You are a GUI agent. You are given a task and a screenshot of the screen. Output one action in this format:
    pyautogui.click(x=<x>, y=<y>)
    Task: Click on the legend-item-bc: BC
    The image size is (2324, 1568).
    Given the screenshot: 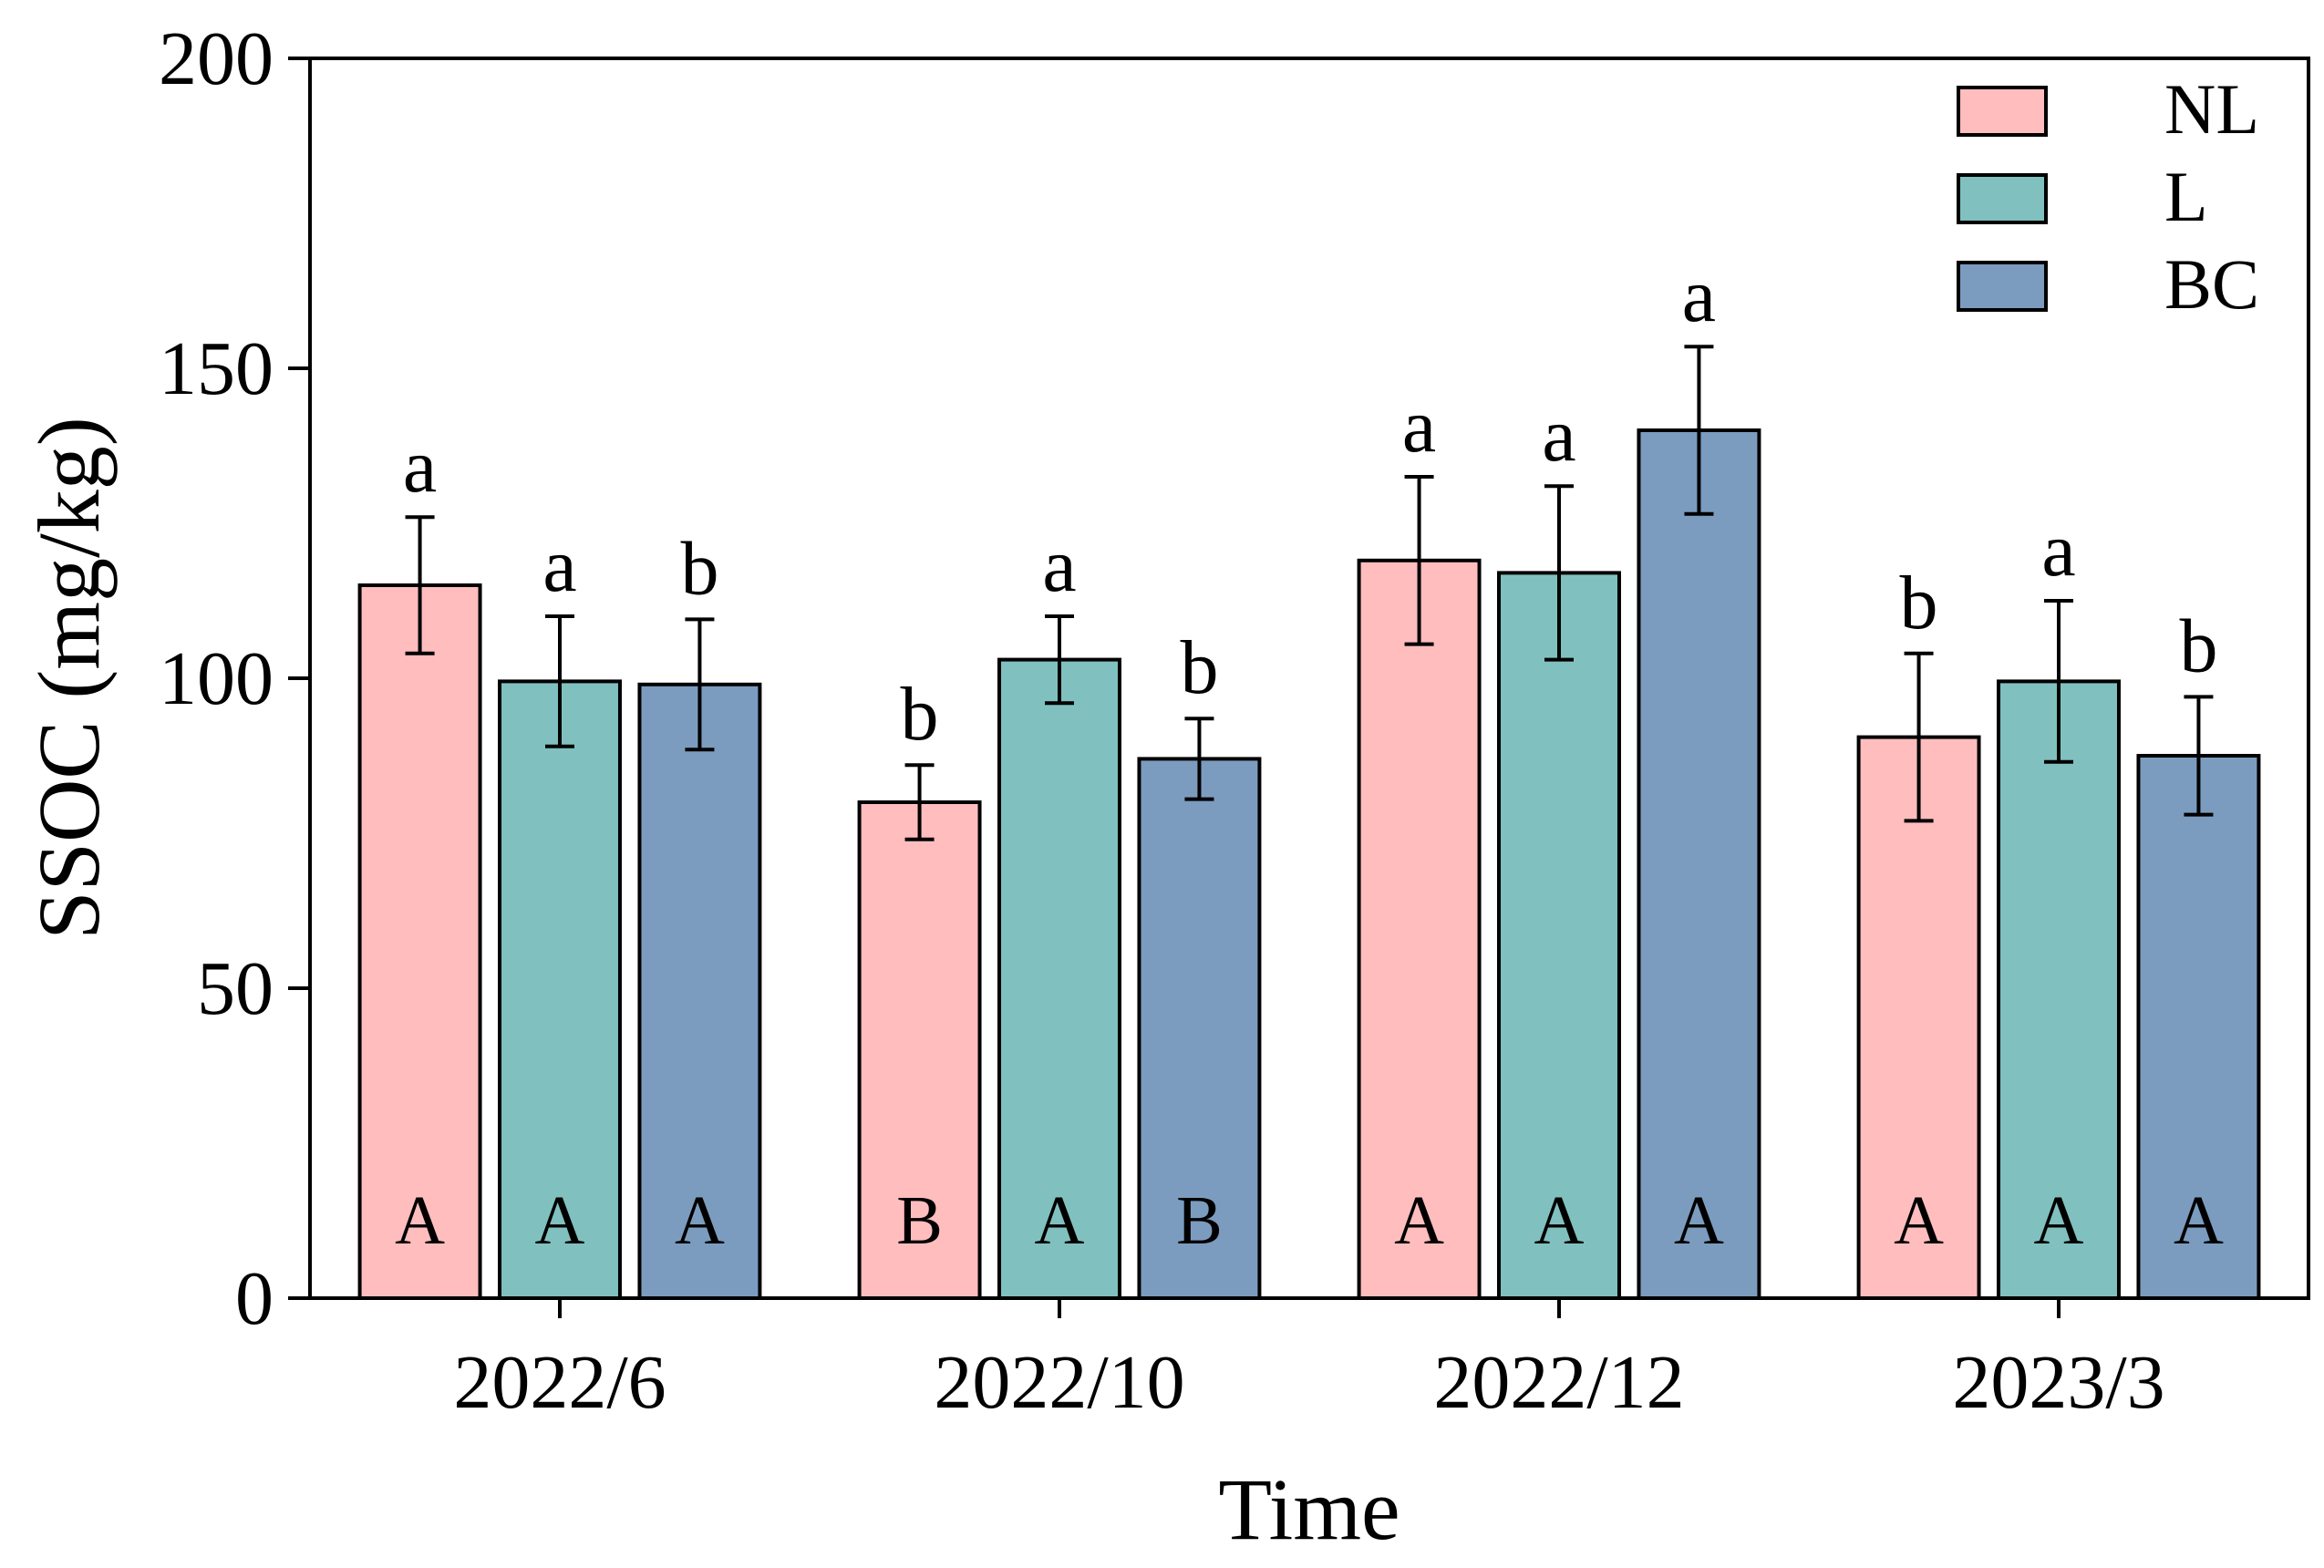 What is the action you would take?
    pyautogui.click(x=2108, y=284)
    